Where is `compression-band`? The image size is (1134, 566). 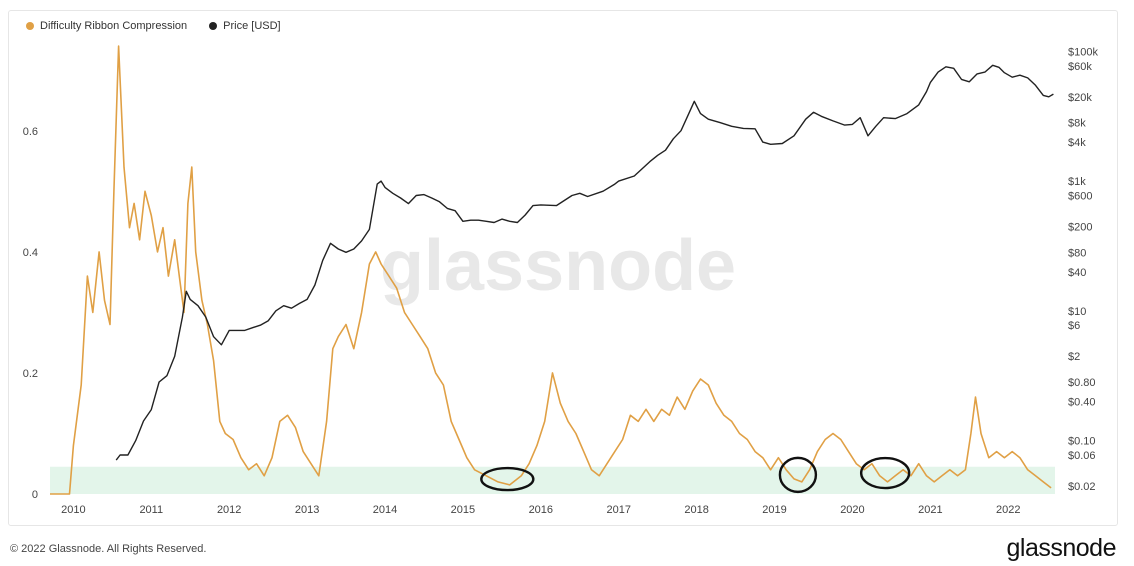
compression-band is located at coordinates (552, 480).